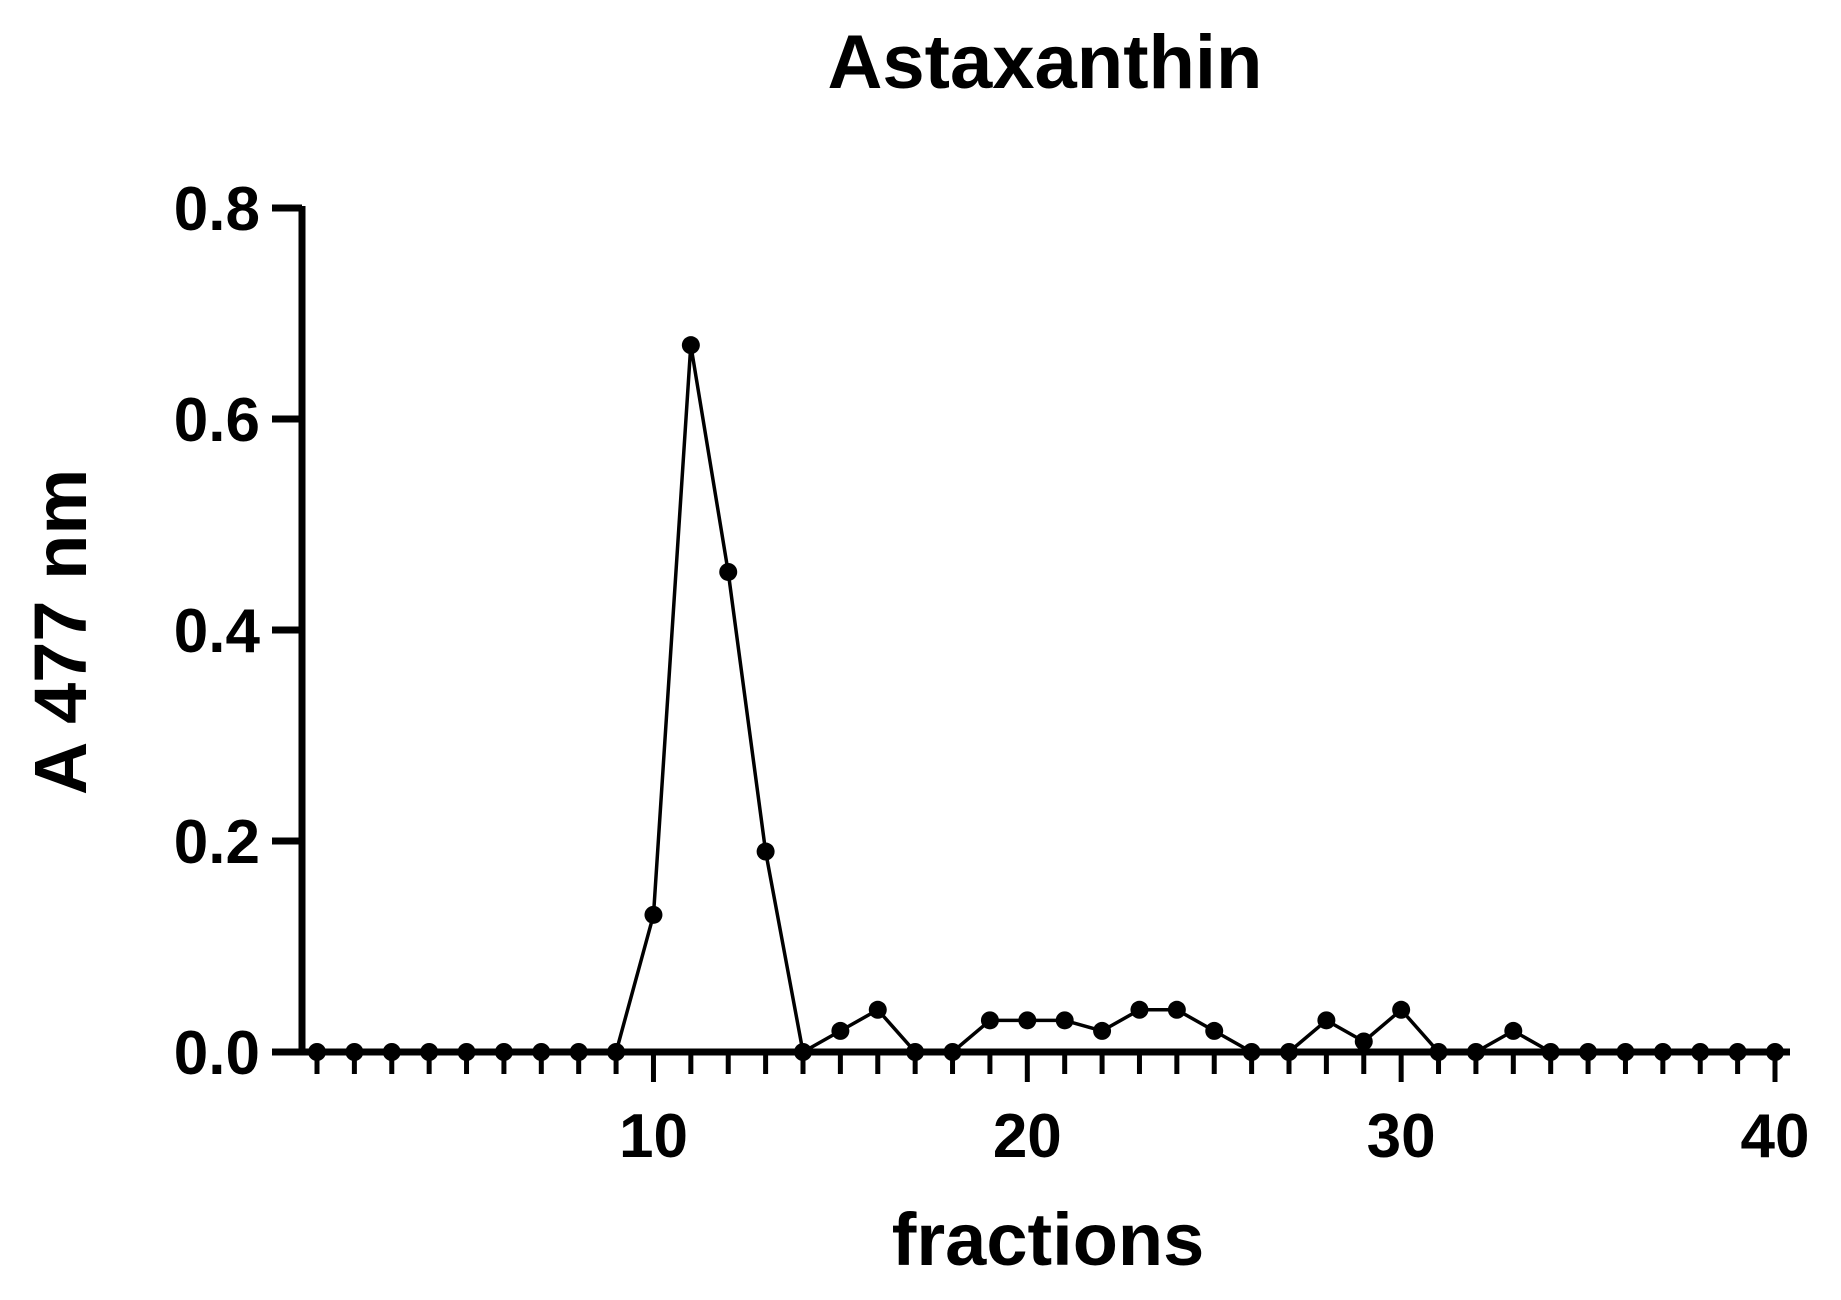 The height and width of the screenshot is (1300, 1841). What do you see at coordinates (217, 1053) in the screenshot?
I see `y-tick-label: 0.0` at bounding box center [217, 1053].